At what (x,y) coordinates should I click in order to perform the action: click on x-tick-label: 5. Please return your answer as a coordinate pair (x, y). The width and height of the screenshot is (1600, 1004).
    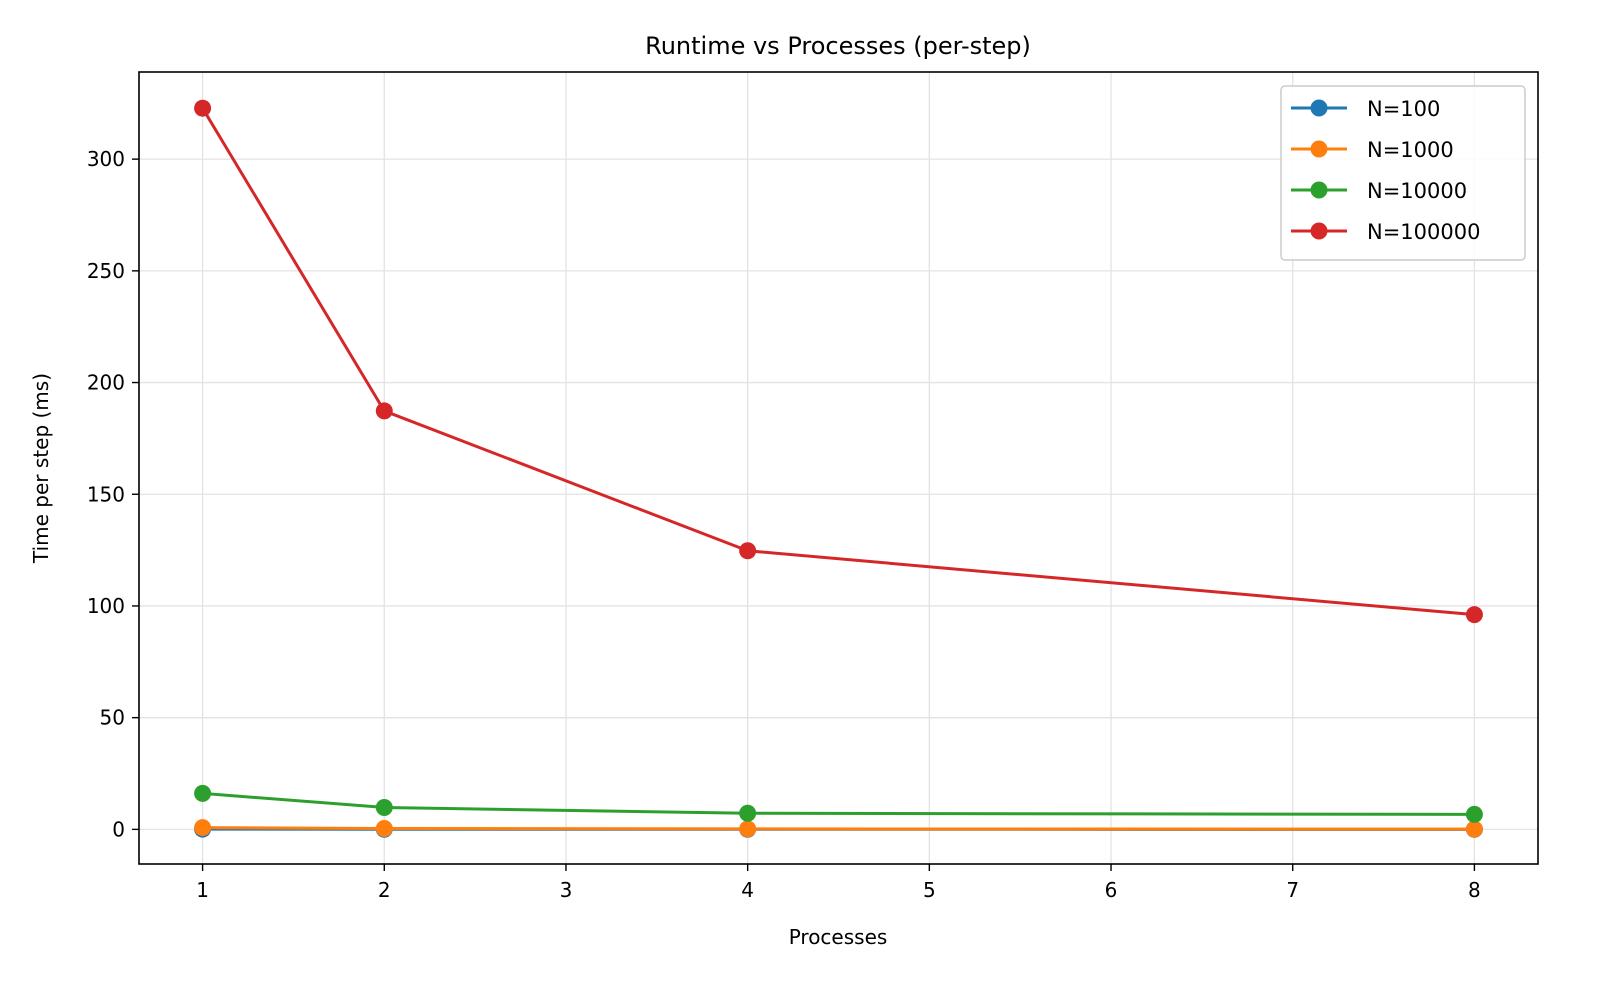
    Looking at the image, I should click on (929, 890).